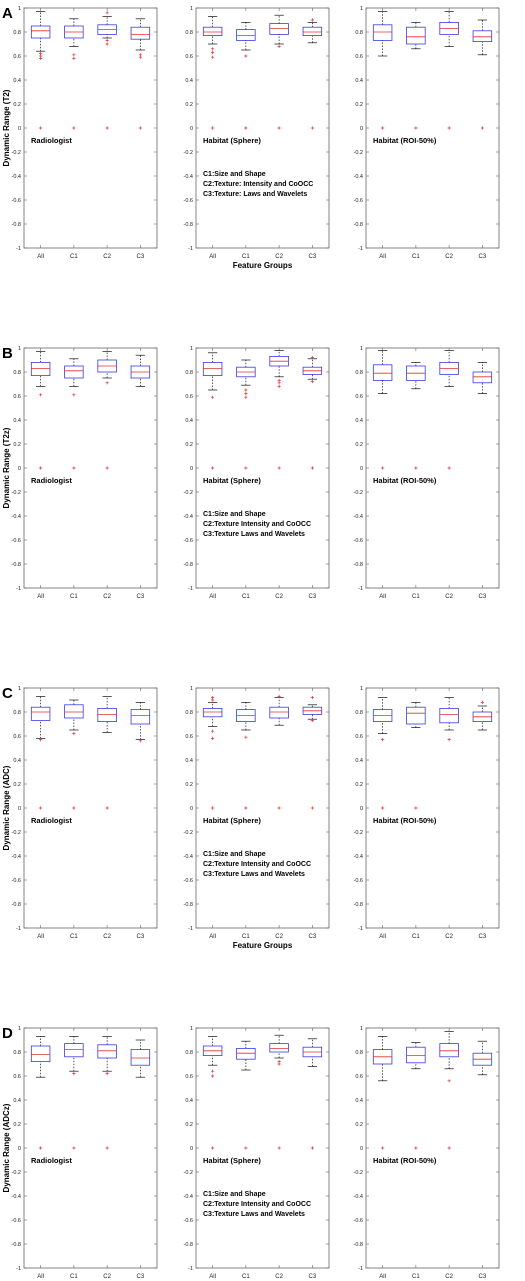 This screenshot has width=525, height=1281. Describe the element at coordinates (359, 373) in the screenshot. I see `y-tick-label: 0.8` at that location.